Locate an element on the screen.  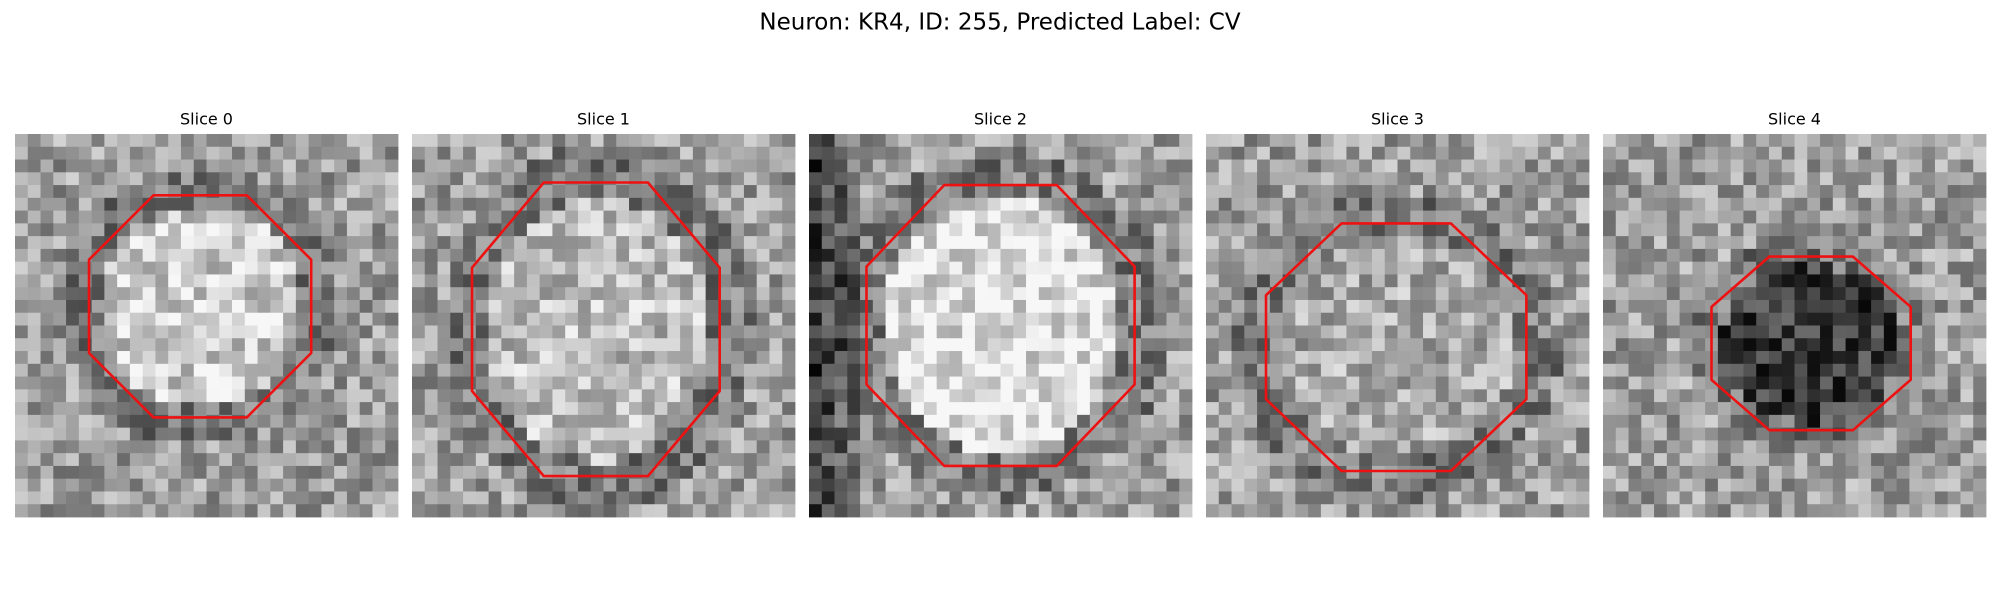
panel-title: Slice 1 is located at coordinates (603, 119).